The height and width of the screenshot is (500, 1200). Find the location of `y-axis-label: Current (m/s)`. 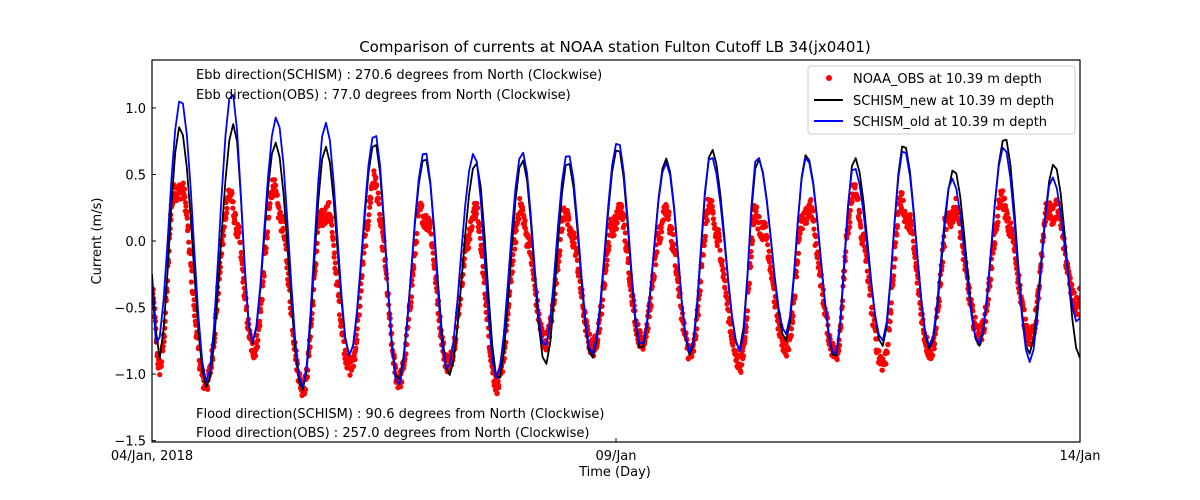

y-axis-label: Current (m/s) is located at coordinates (97, 241).